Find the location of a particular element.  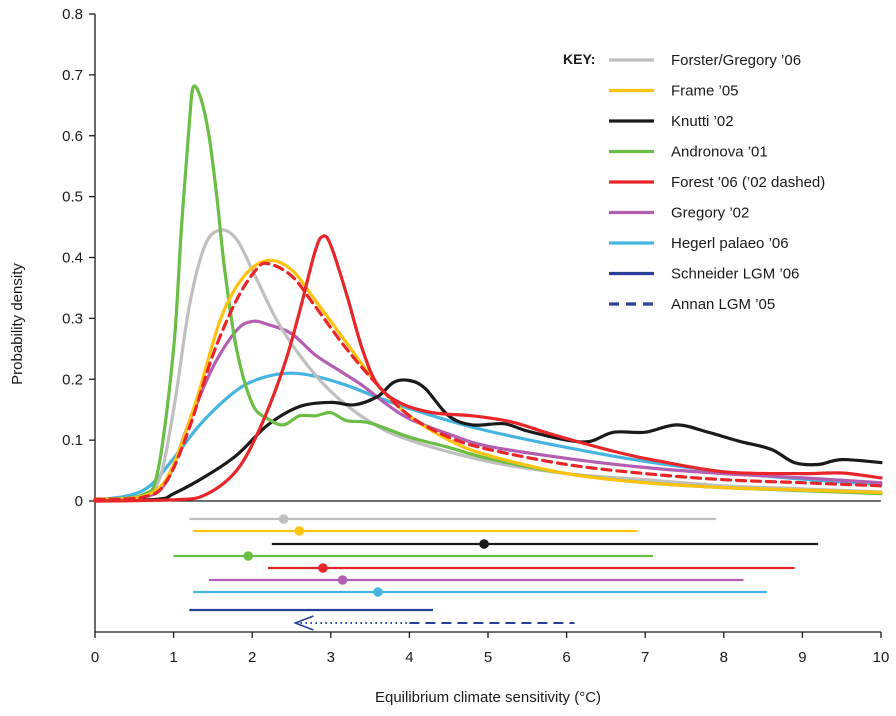

y-tick-label: 0.6 is located at coordinates (72, 136).